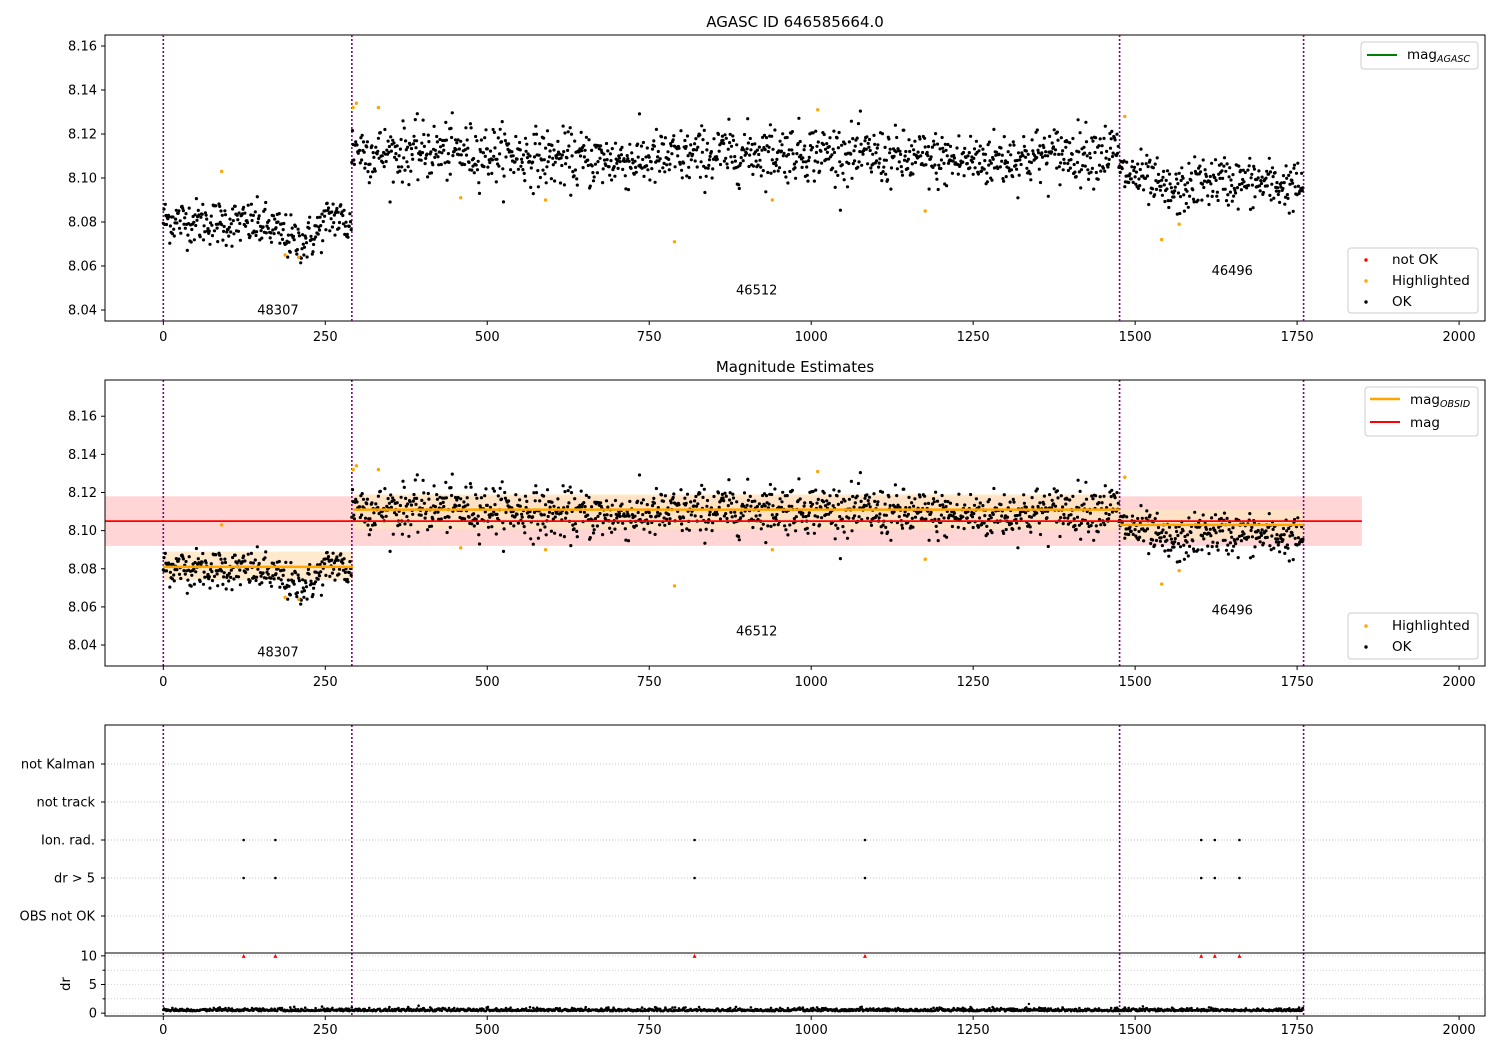  I want to click on flag-category-label: OBS not OK, so click(58, 917).